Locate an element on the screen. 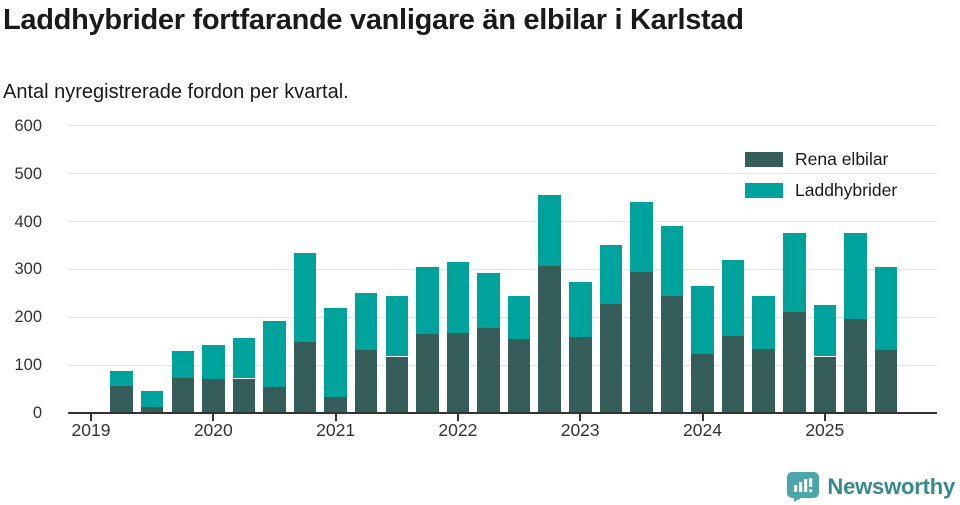  legend-item: Laddhybrider is located at coordinates (821, 190).